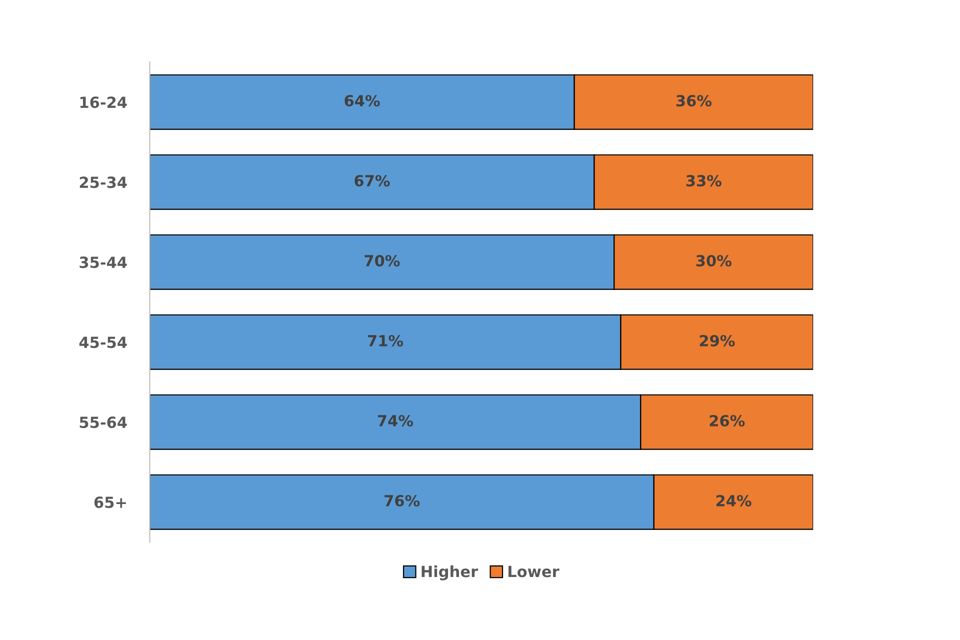  I want to click on data-label: 67%, so click(372, 180).